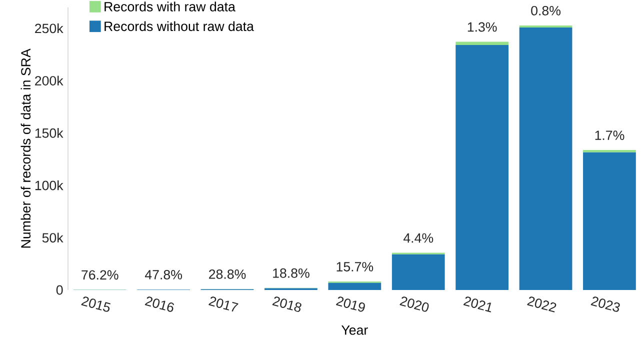 The width and height of the screenshot is (642, 338). I want to click on legend-label: Records without raw data, so click(179, 26).